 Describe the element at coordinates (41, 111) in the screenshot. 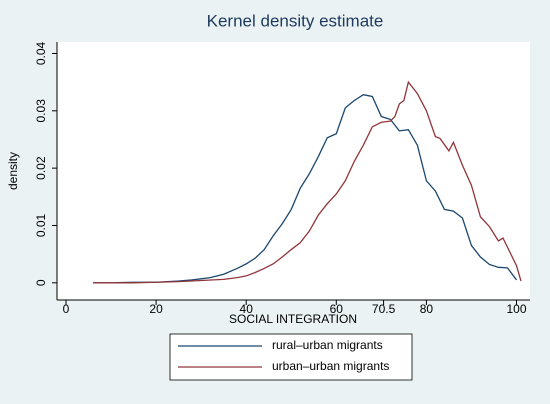

I see `y-tick-label: 0.03` at that location.